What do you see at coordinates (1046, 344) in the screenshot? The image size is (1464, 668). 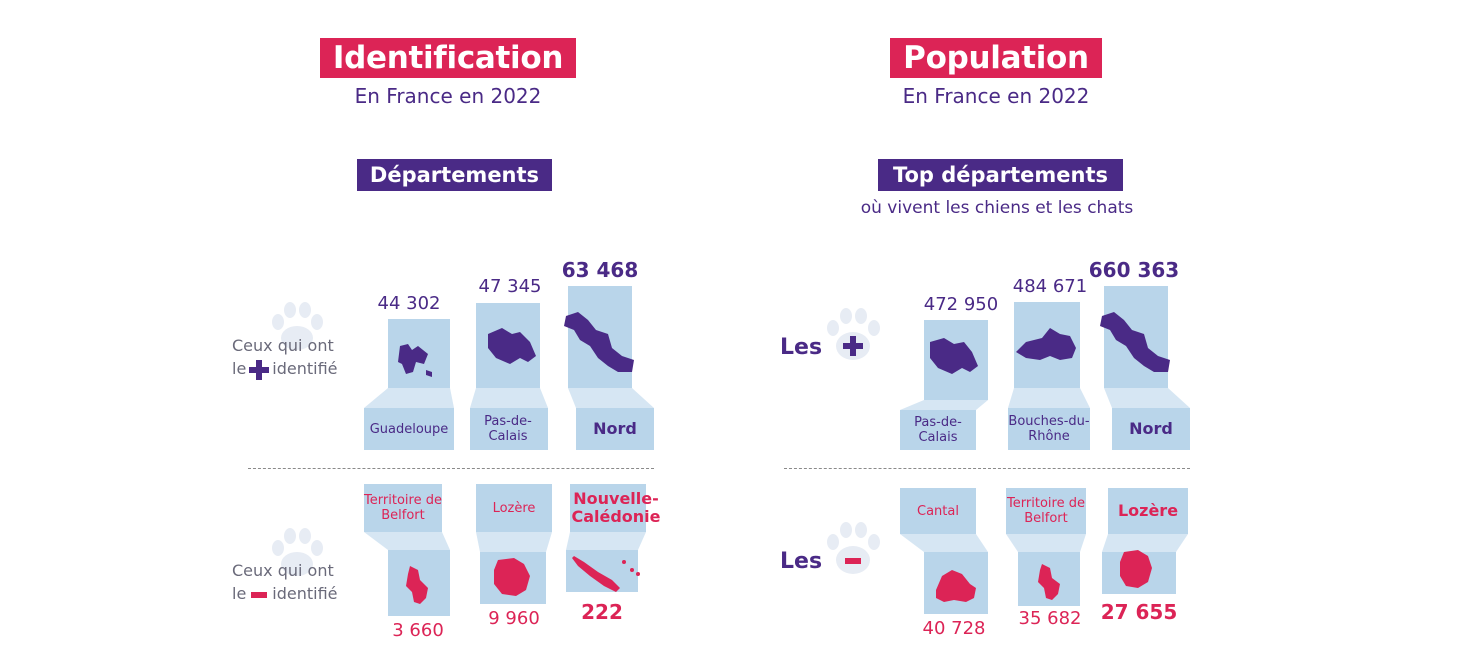 I see `bouches-du-rhone-map-icon` at bounding box center [1046, 344].